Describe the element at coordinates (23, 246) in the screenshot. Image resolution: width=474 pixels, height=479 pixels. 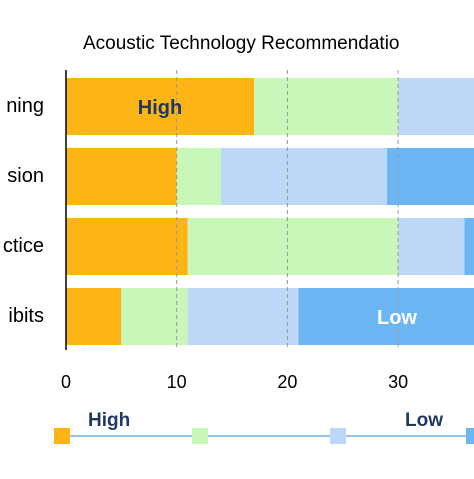
I see `y-tick-label: ctice` at that location.